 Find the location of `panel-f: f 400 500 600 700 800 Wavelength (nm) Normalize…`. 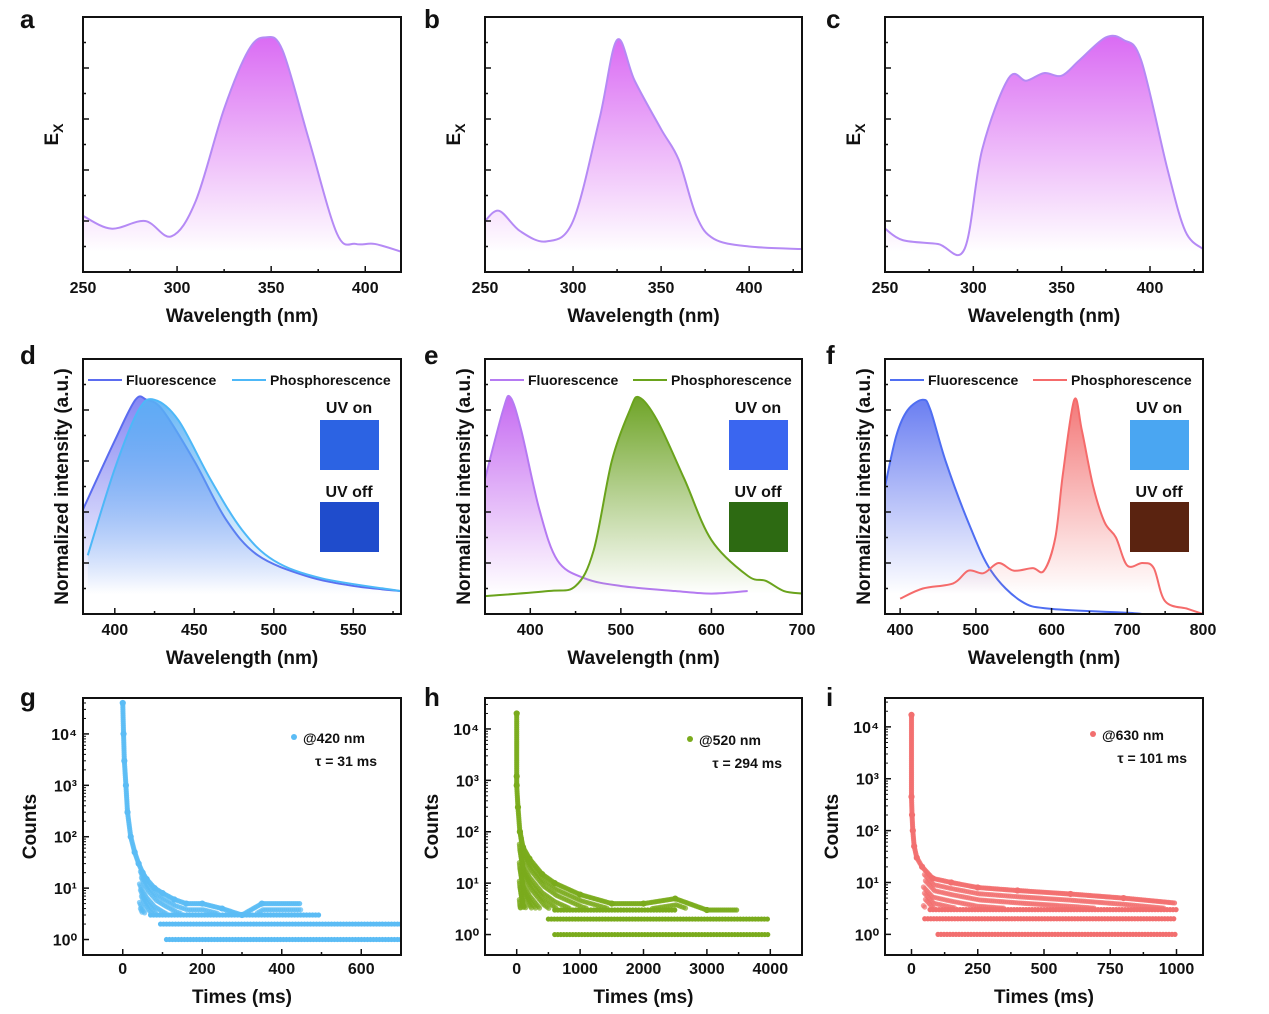

panel-f: f 400 500 600 700 800 Wavelength (nm) Normalize… is located at coordinates (1021, 504).